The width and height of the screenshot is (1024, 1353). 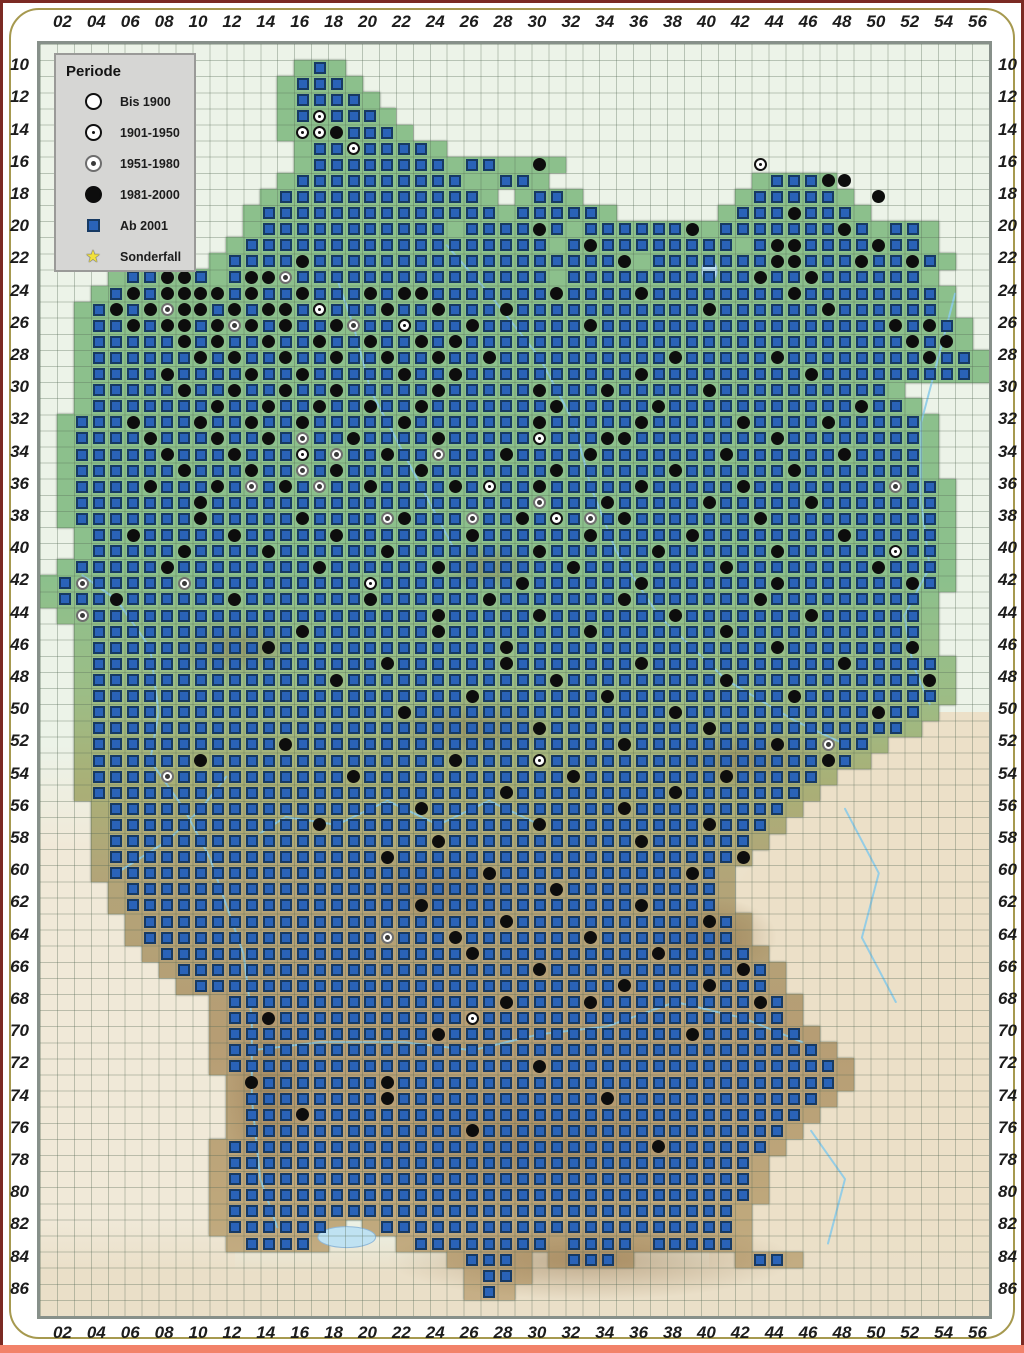 I want to click on axis-bottom-label: 22, so click(x=401, y=1332).